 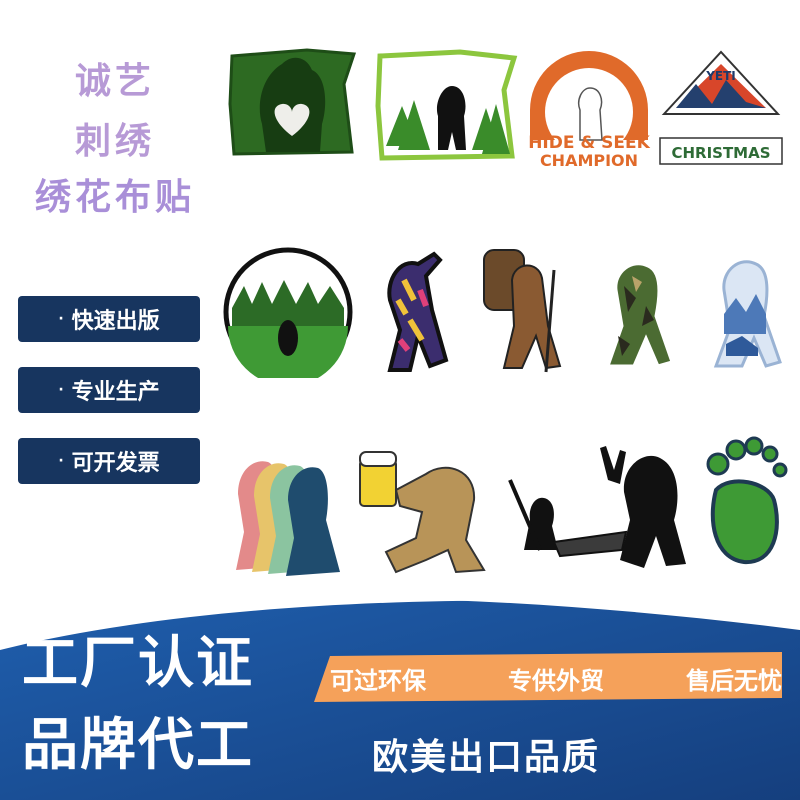 What do you see at coordinates (115, 463) in the screenshot?
I see `feature-label: 可开发票` at bounding box center [115, 463].